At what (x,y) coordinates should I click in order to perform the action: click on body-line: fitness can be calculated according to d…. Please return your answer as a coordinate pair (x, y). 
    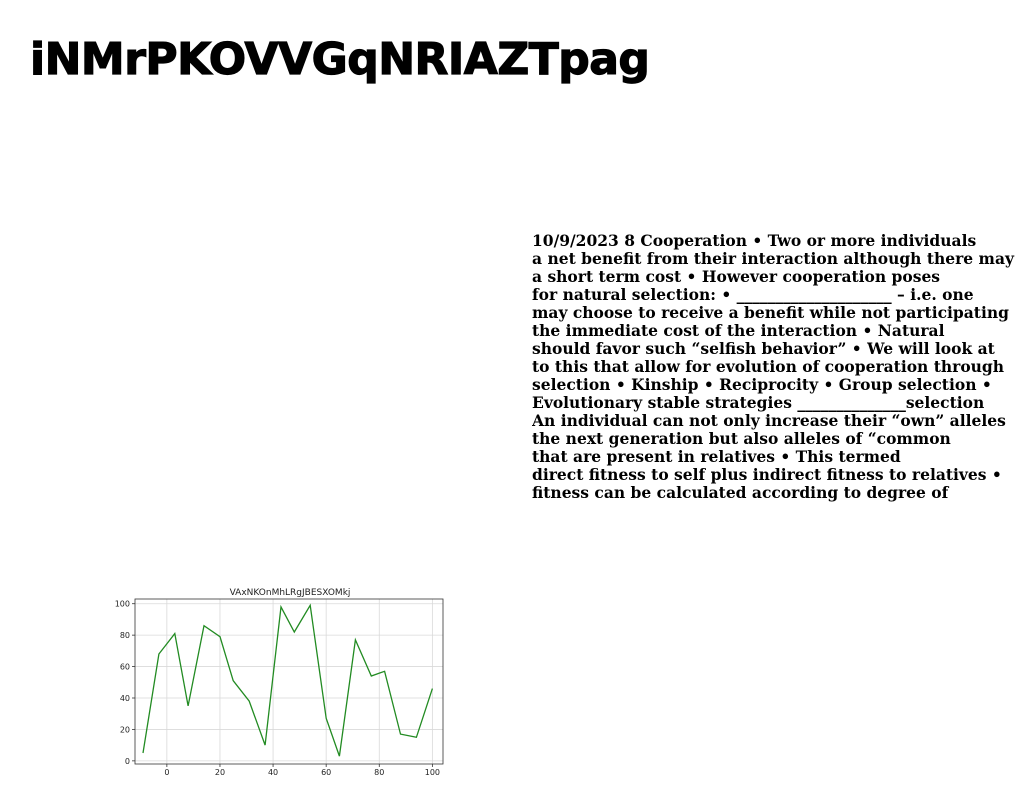
    Looking at the image, I should click on (740, 493).